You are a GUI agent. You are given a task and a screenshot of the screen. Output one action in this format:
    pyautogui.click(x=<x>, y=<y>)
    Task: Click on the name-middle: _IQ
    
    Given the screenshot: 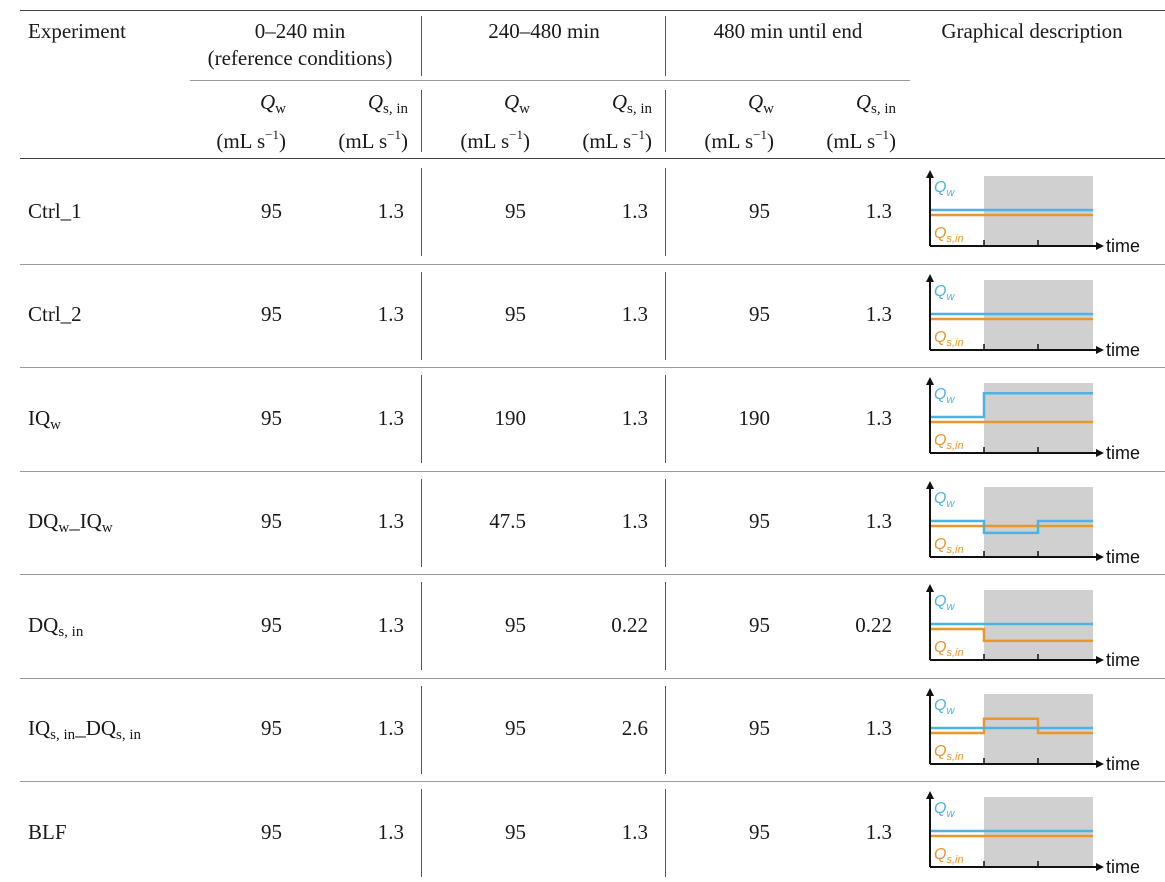 What is the action you would take?
    pyautogui.click(x=85, y=521)
    